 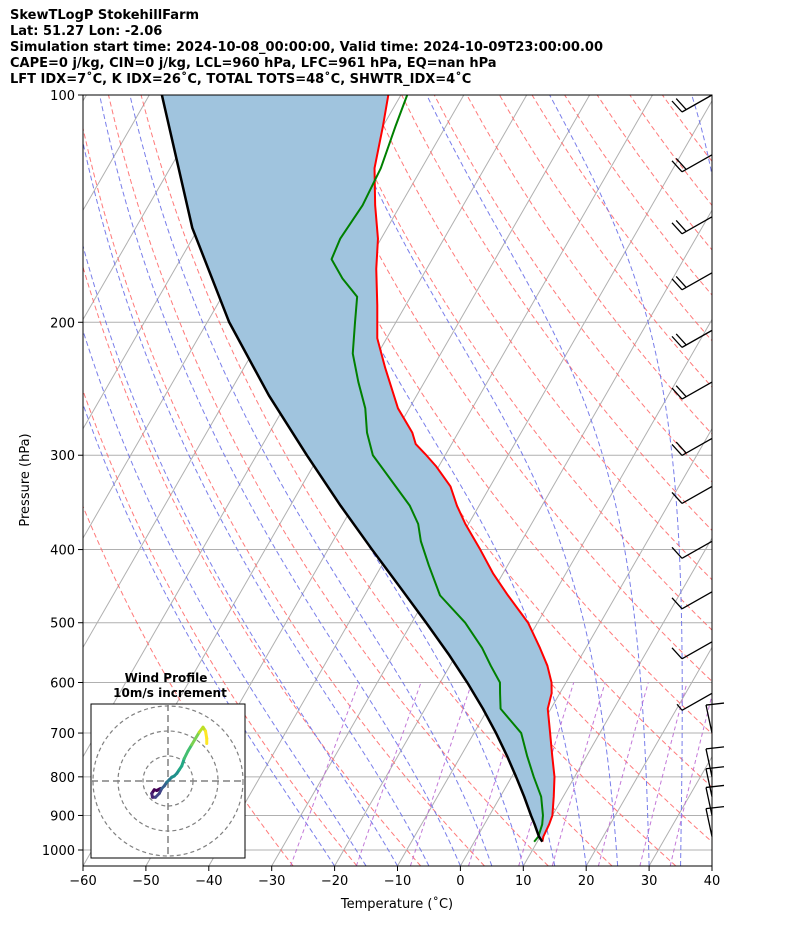 What do you see at coordinates (25, 479) in the screenshot?
I see `y-axis-label: Pressure (hPa)` at bounding box center [25, 479].